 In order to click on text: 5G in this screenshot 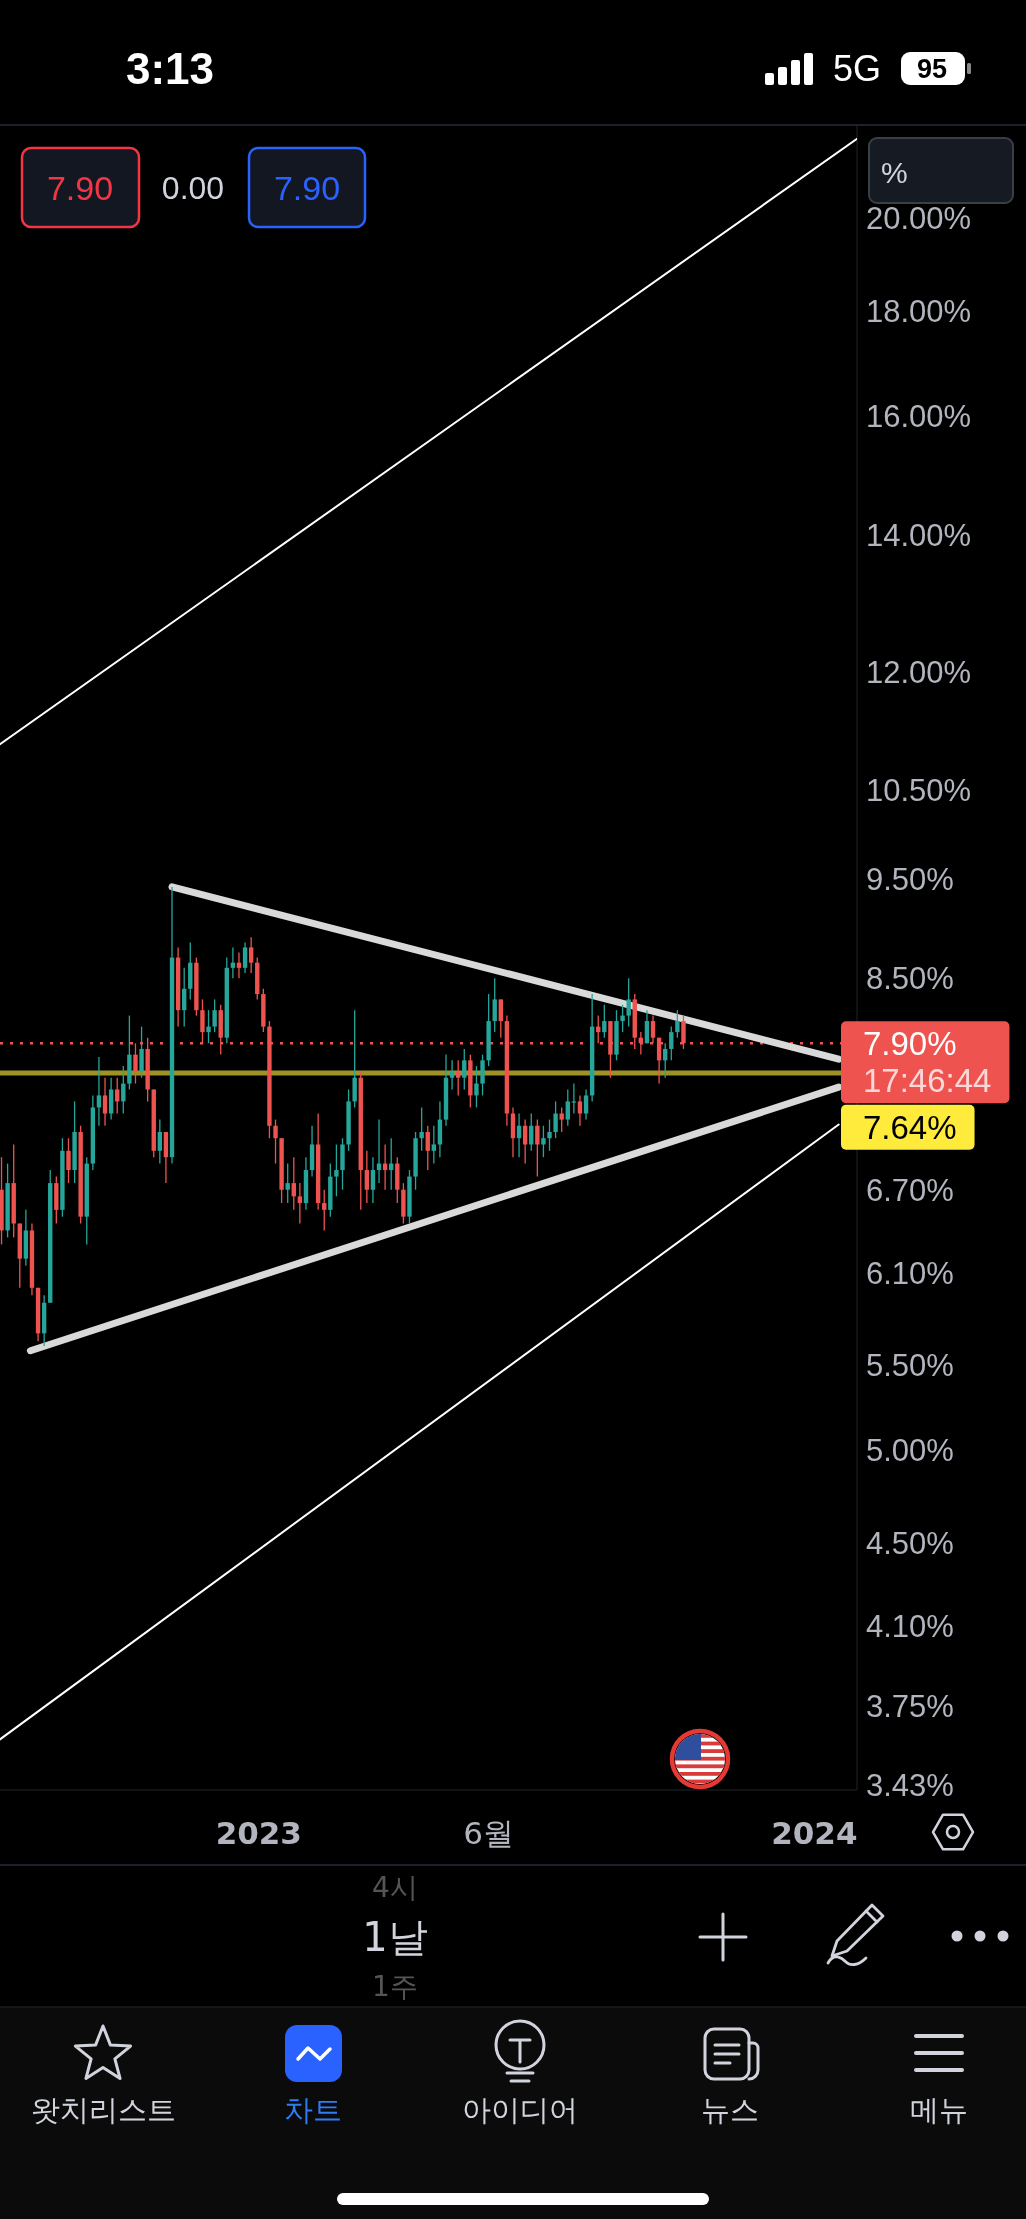, I will do `click(857, 68)`.